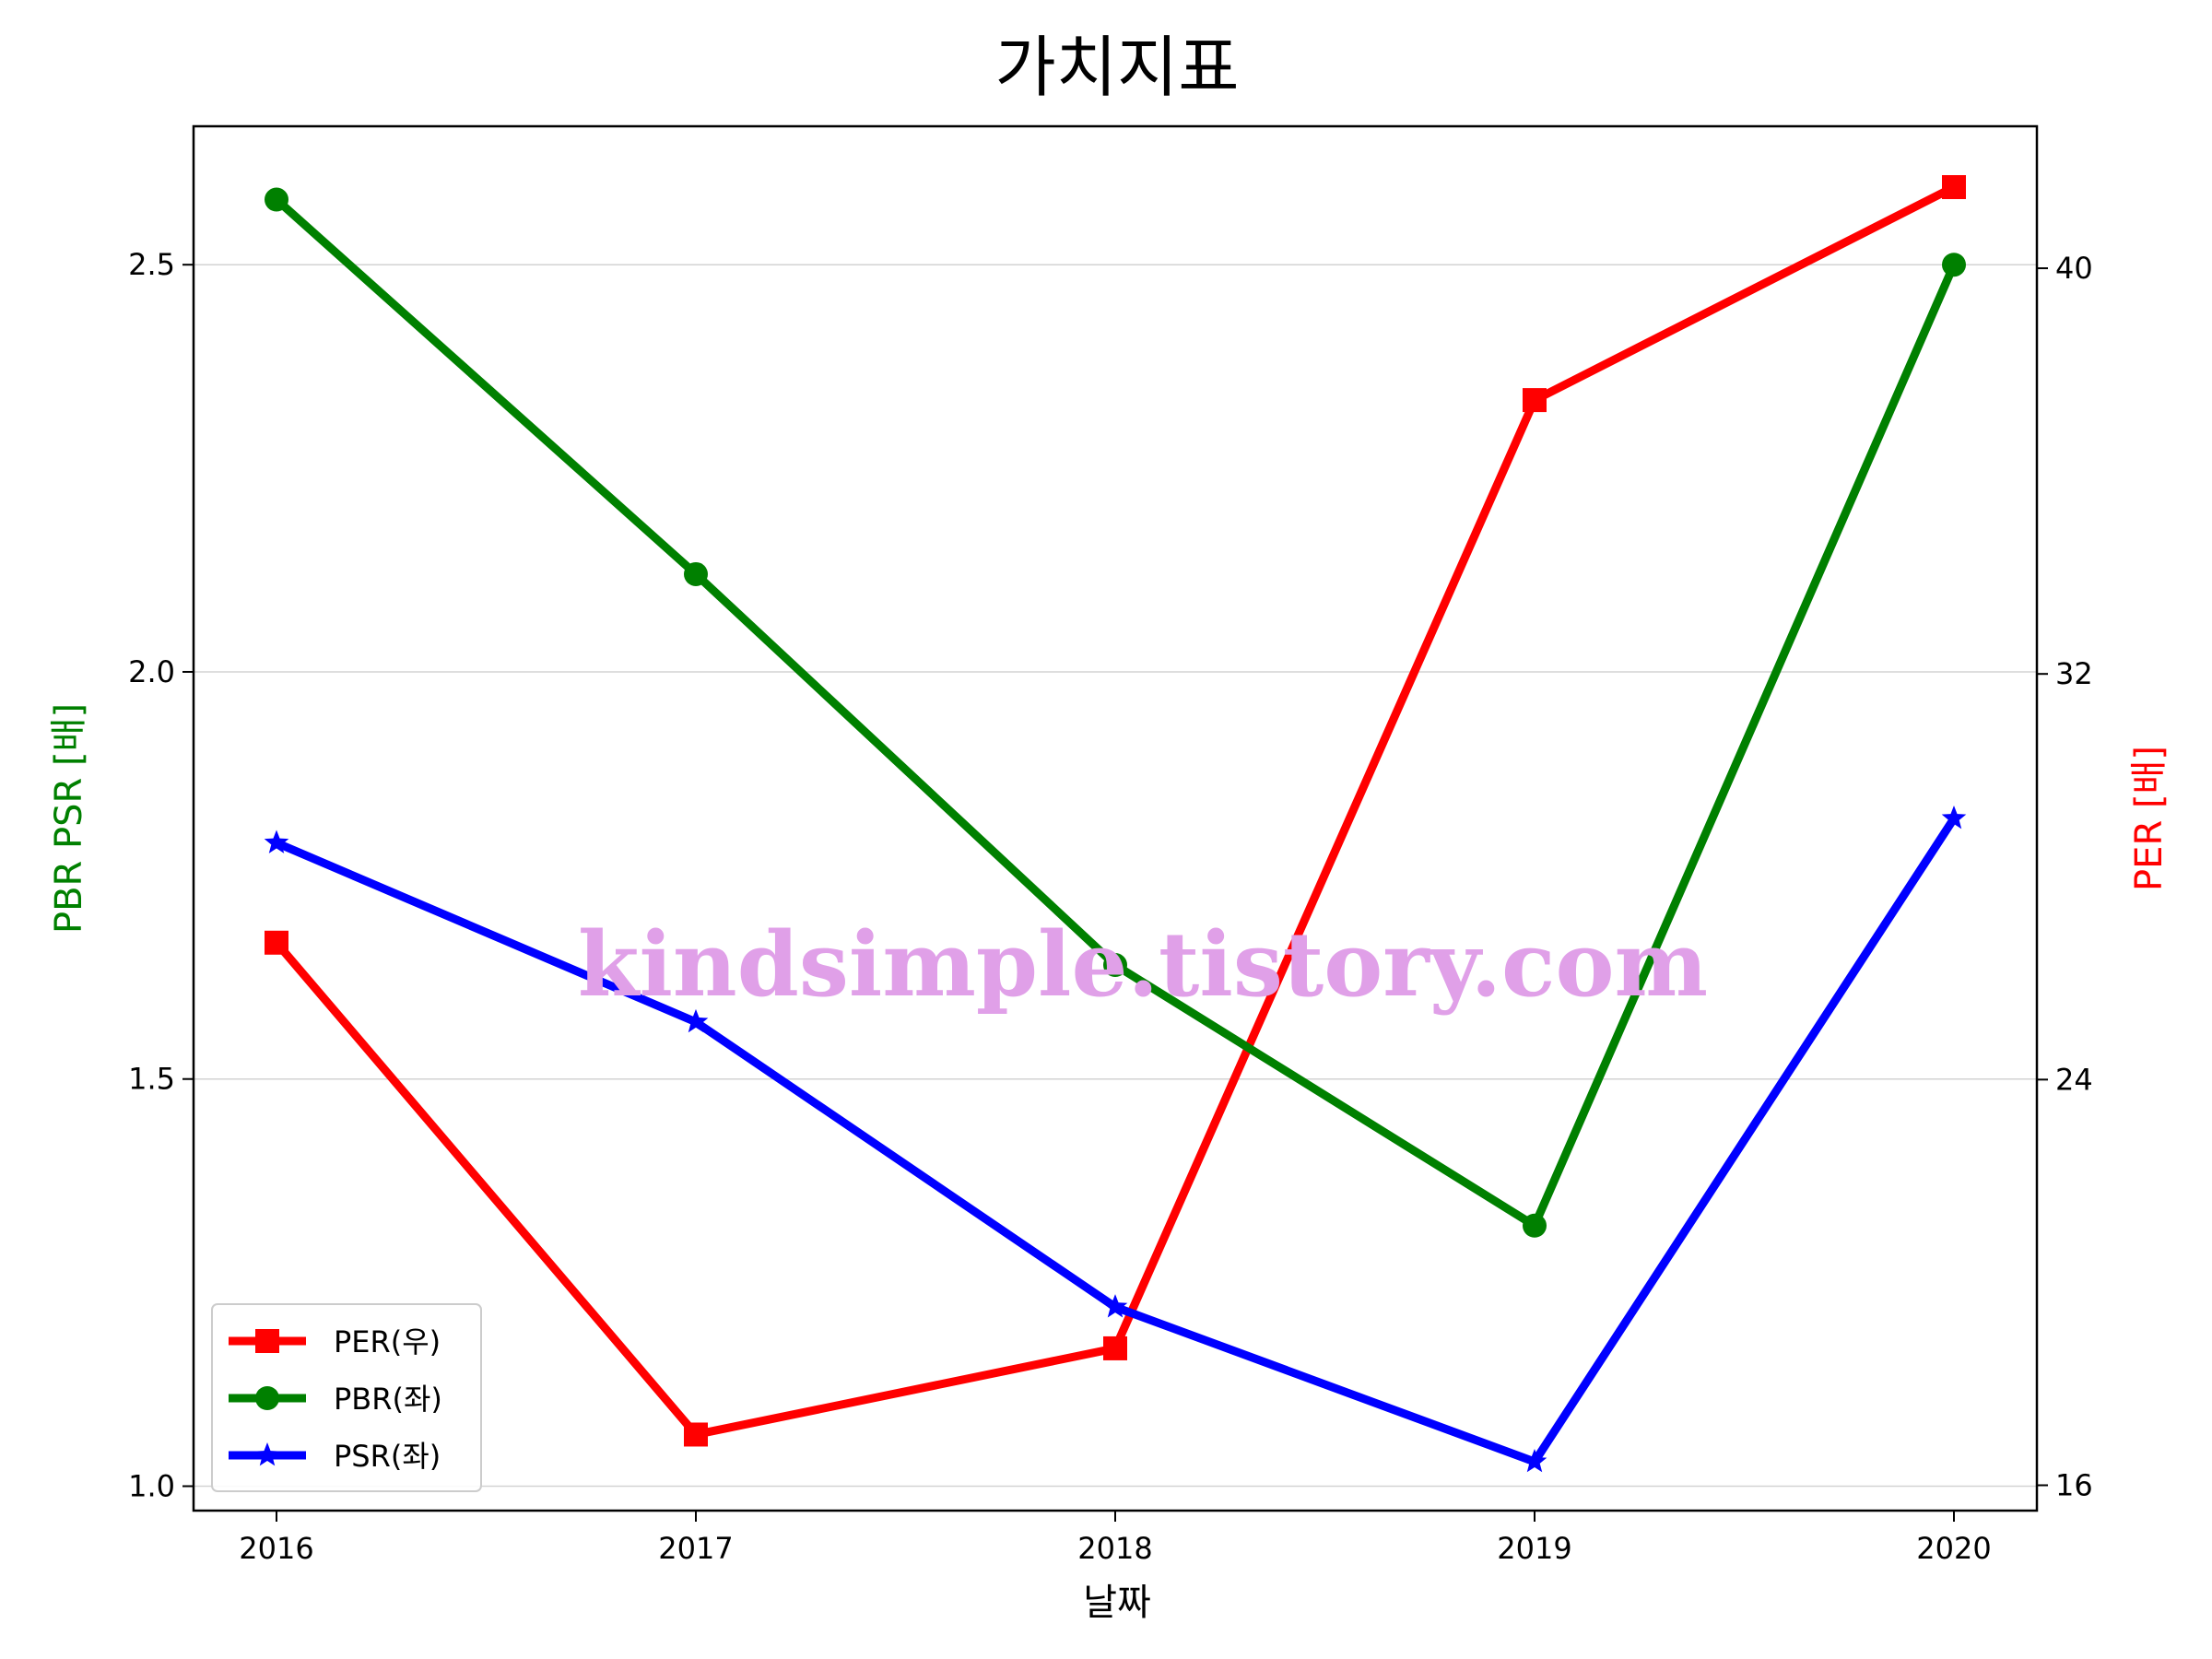 The width and height of the screenshot is (2212, 1659). I want to click on left-y-tick-label: 1.5, so click(151, 1079).